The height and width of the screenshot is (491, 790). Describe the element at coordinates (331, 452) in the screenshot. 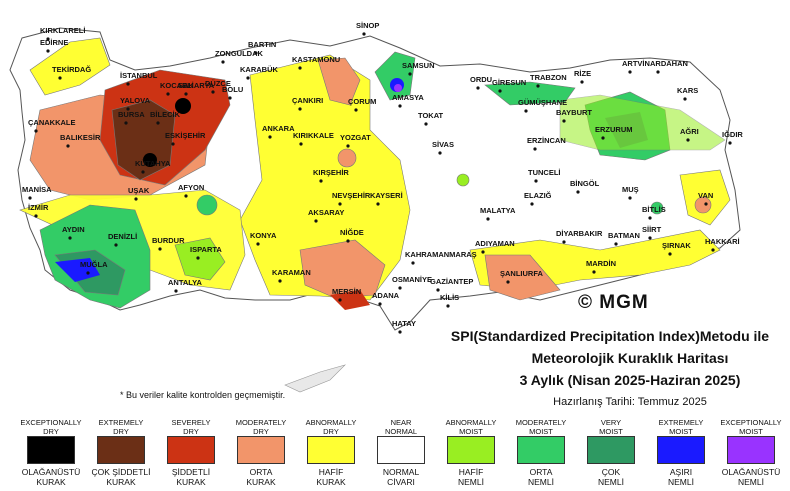

I see `legend-item: ABNORMALLY DRY HAFİF KURAK` at that location.